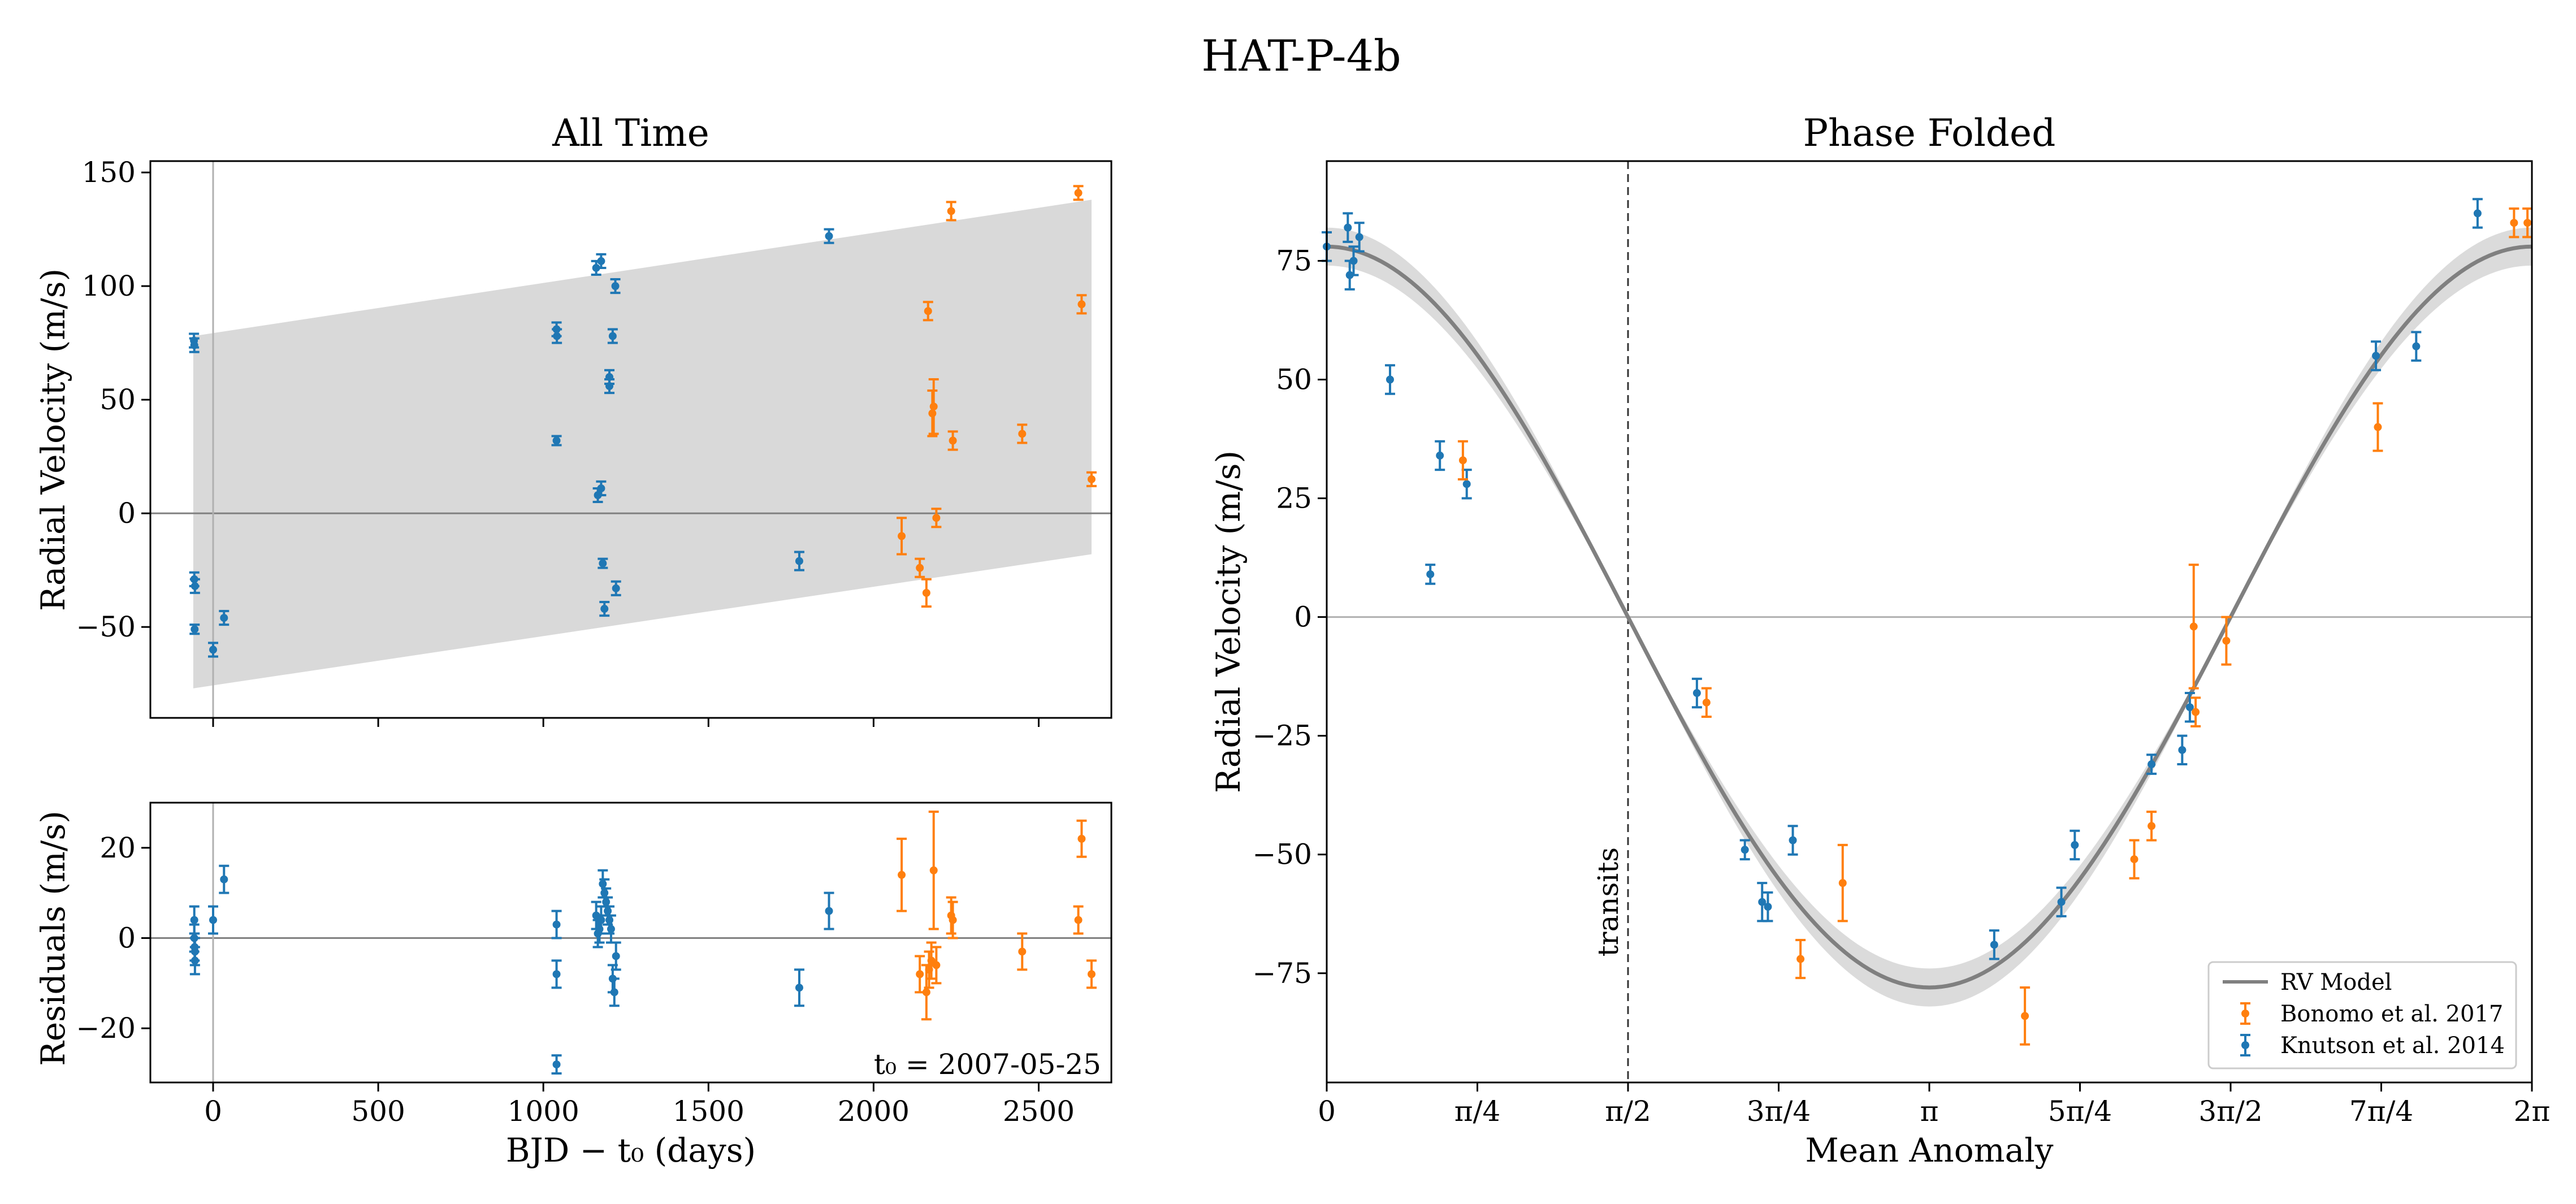  What do you see at coordinates (1608, 901) in the screenshot?
I see `transits-label: transits` at bounding box center [1608, 901].